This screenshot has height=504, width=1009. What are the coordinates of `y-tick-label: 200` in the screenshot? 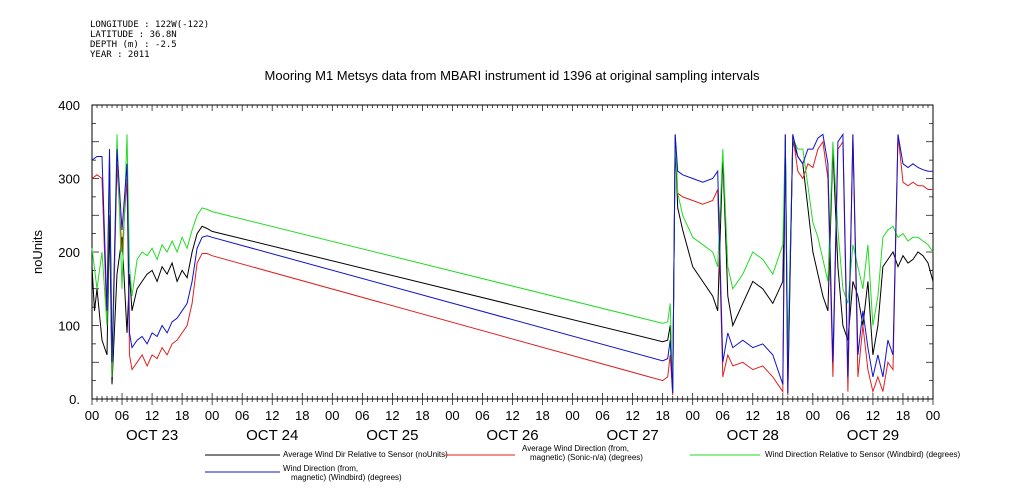 It's located at (69, 252).